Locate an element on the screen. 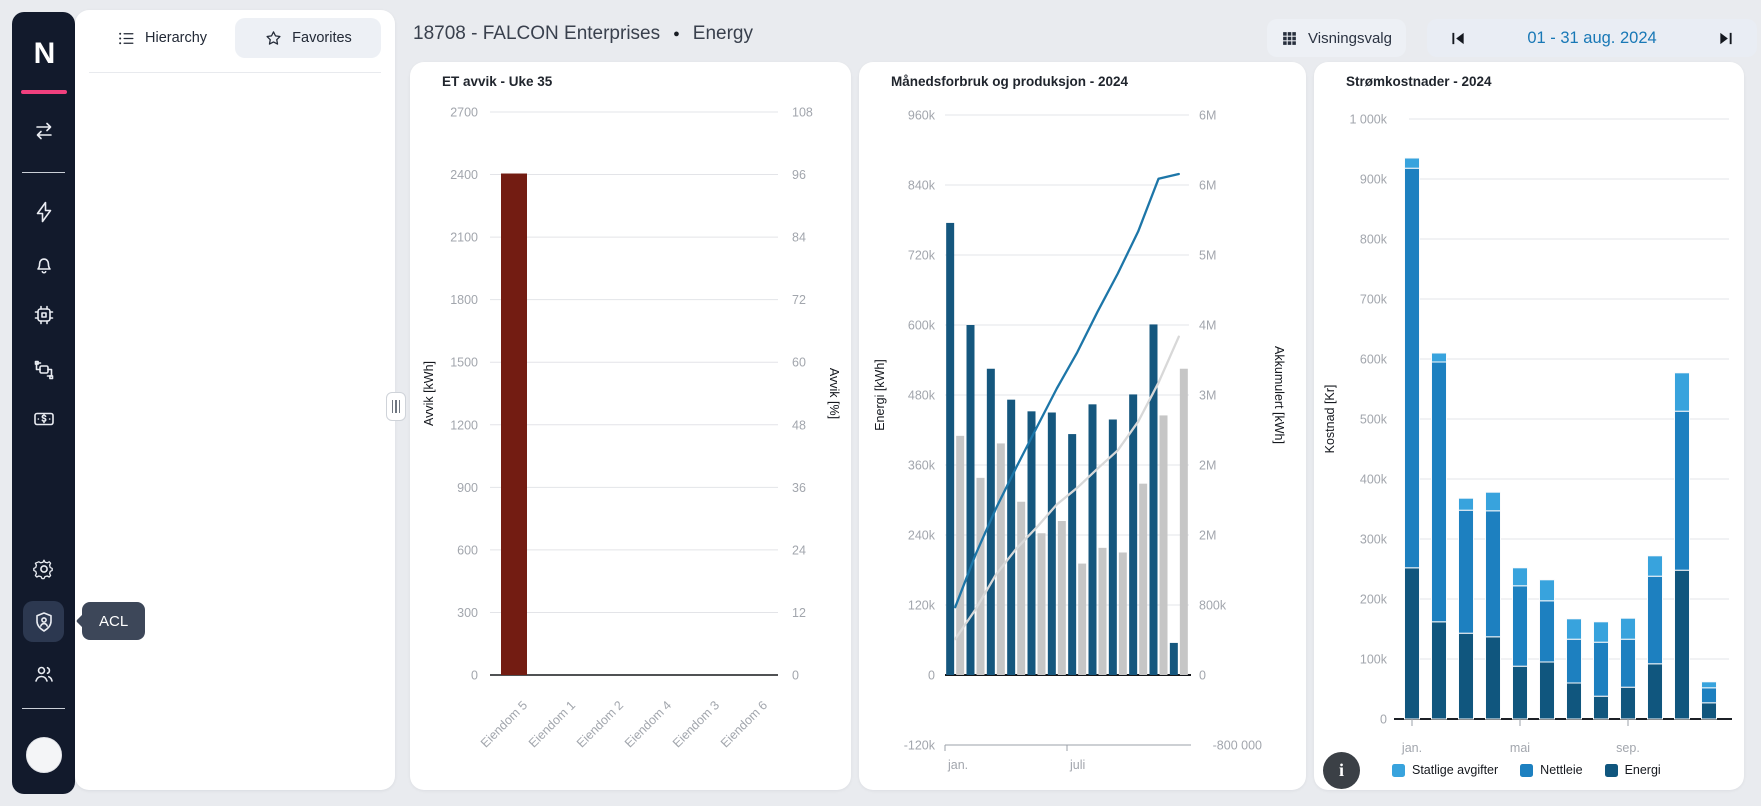  svg-text: 900 is located at coordinates (467, 488).